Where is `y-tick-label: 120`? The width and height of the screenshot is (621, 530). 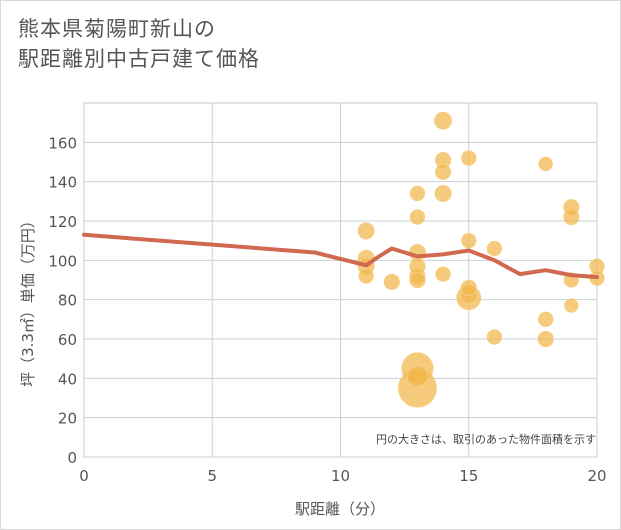
y-tick-label: 120 is located at coordinates (62, 222).